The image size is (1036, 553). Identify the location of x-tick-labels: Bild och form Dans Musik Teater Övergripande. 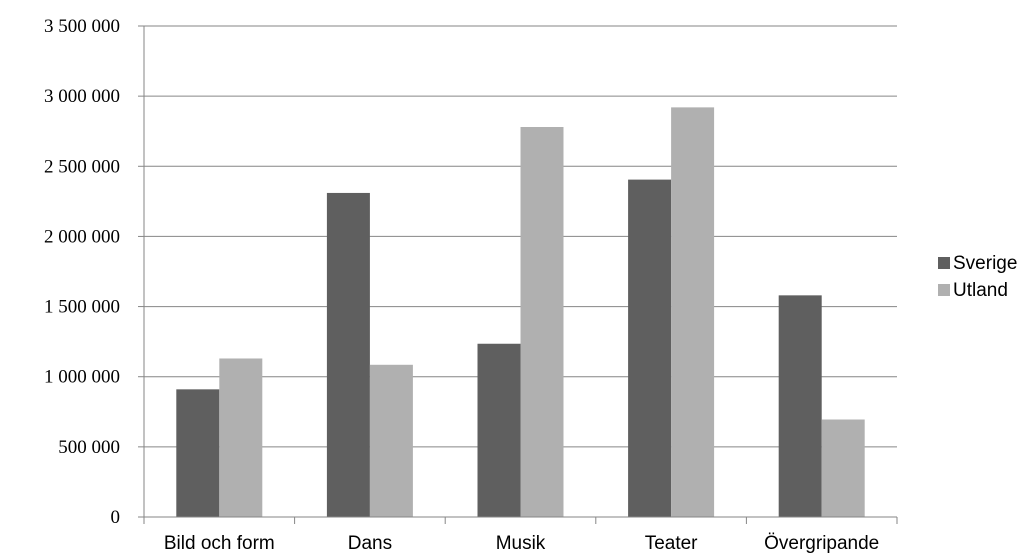
(521, 543).